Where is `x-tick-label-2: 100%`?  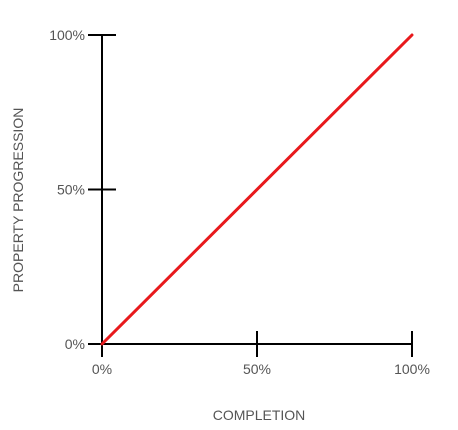 x-tick-label-2: 100% is located at coordinates (412, 369).